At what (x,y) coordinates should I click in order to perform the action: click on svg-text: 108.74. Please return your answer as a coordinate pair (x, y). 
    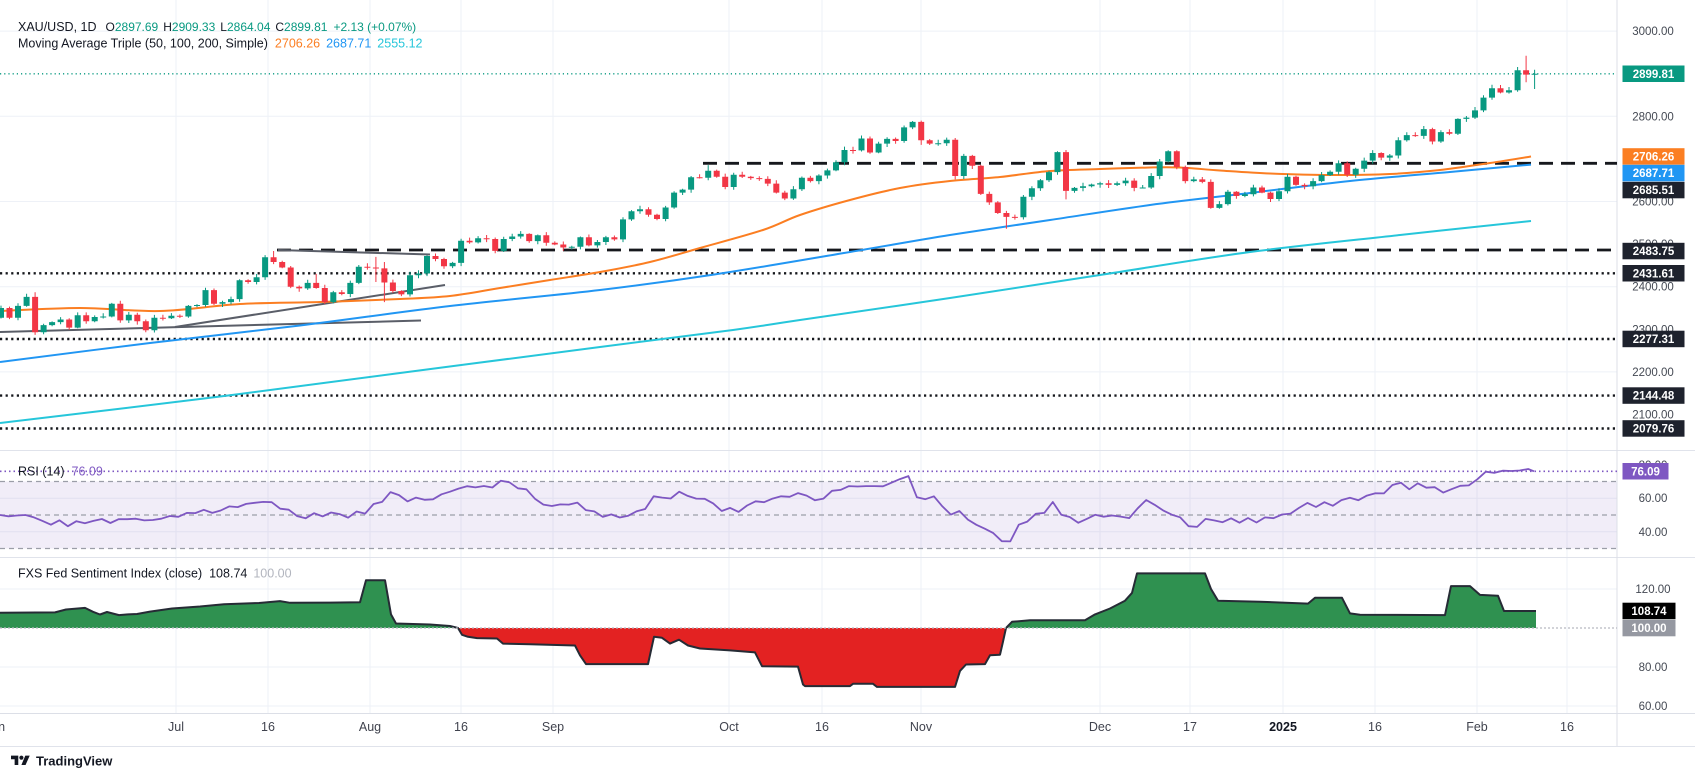
    Looking at the image, I should click on (1649, 612).